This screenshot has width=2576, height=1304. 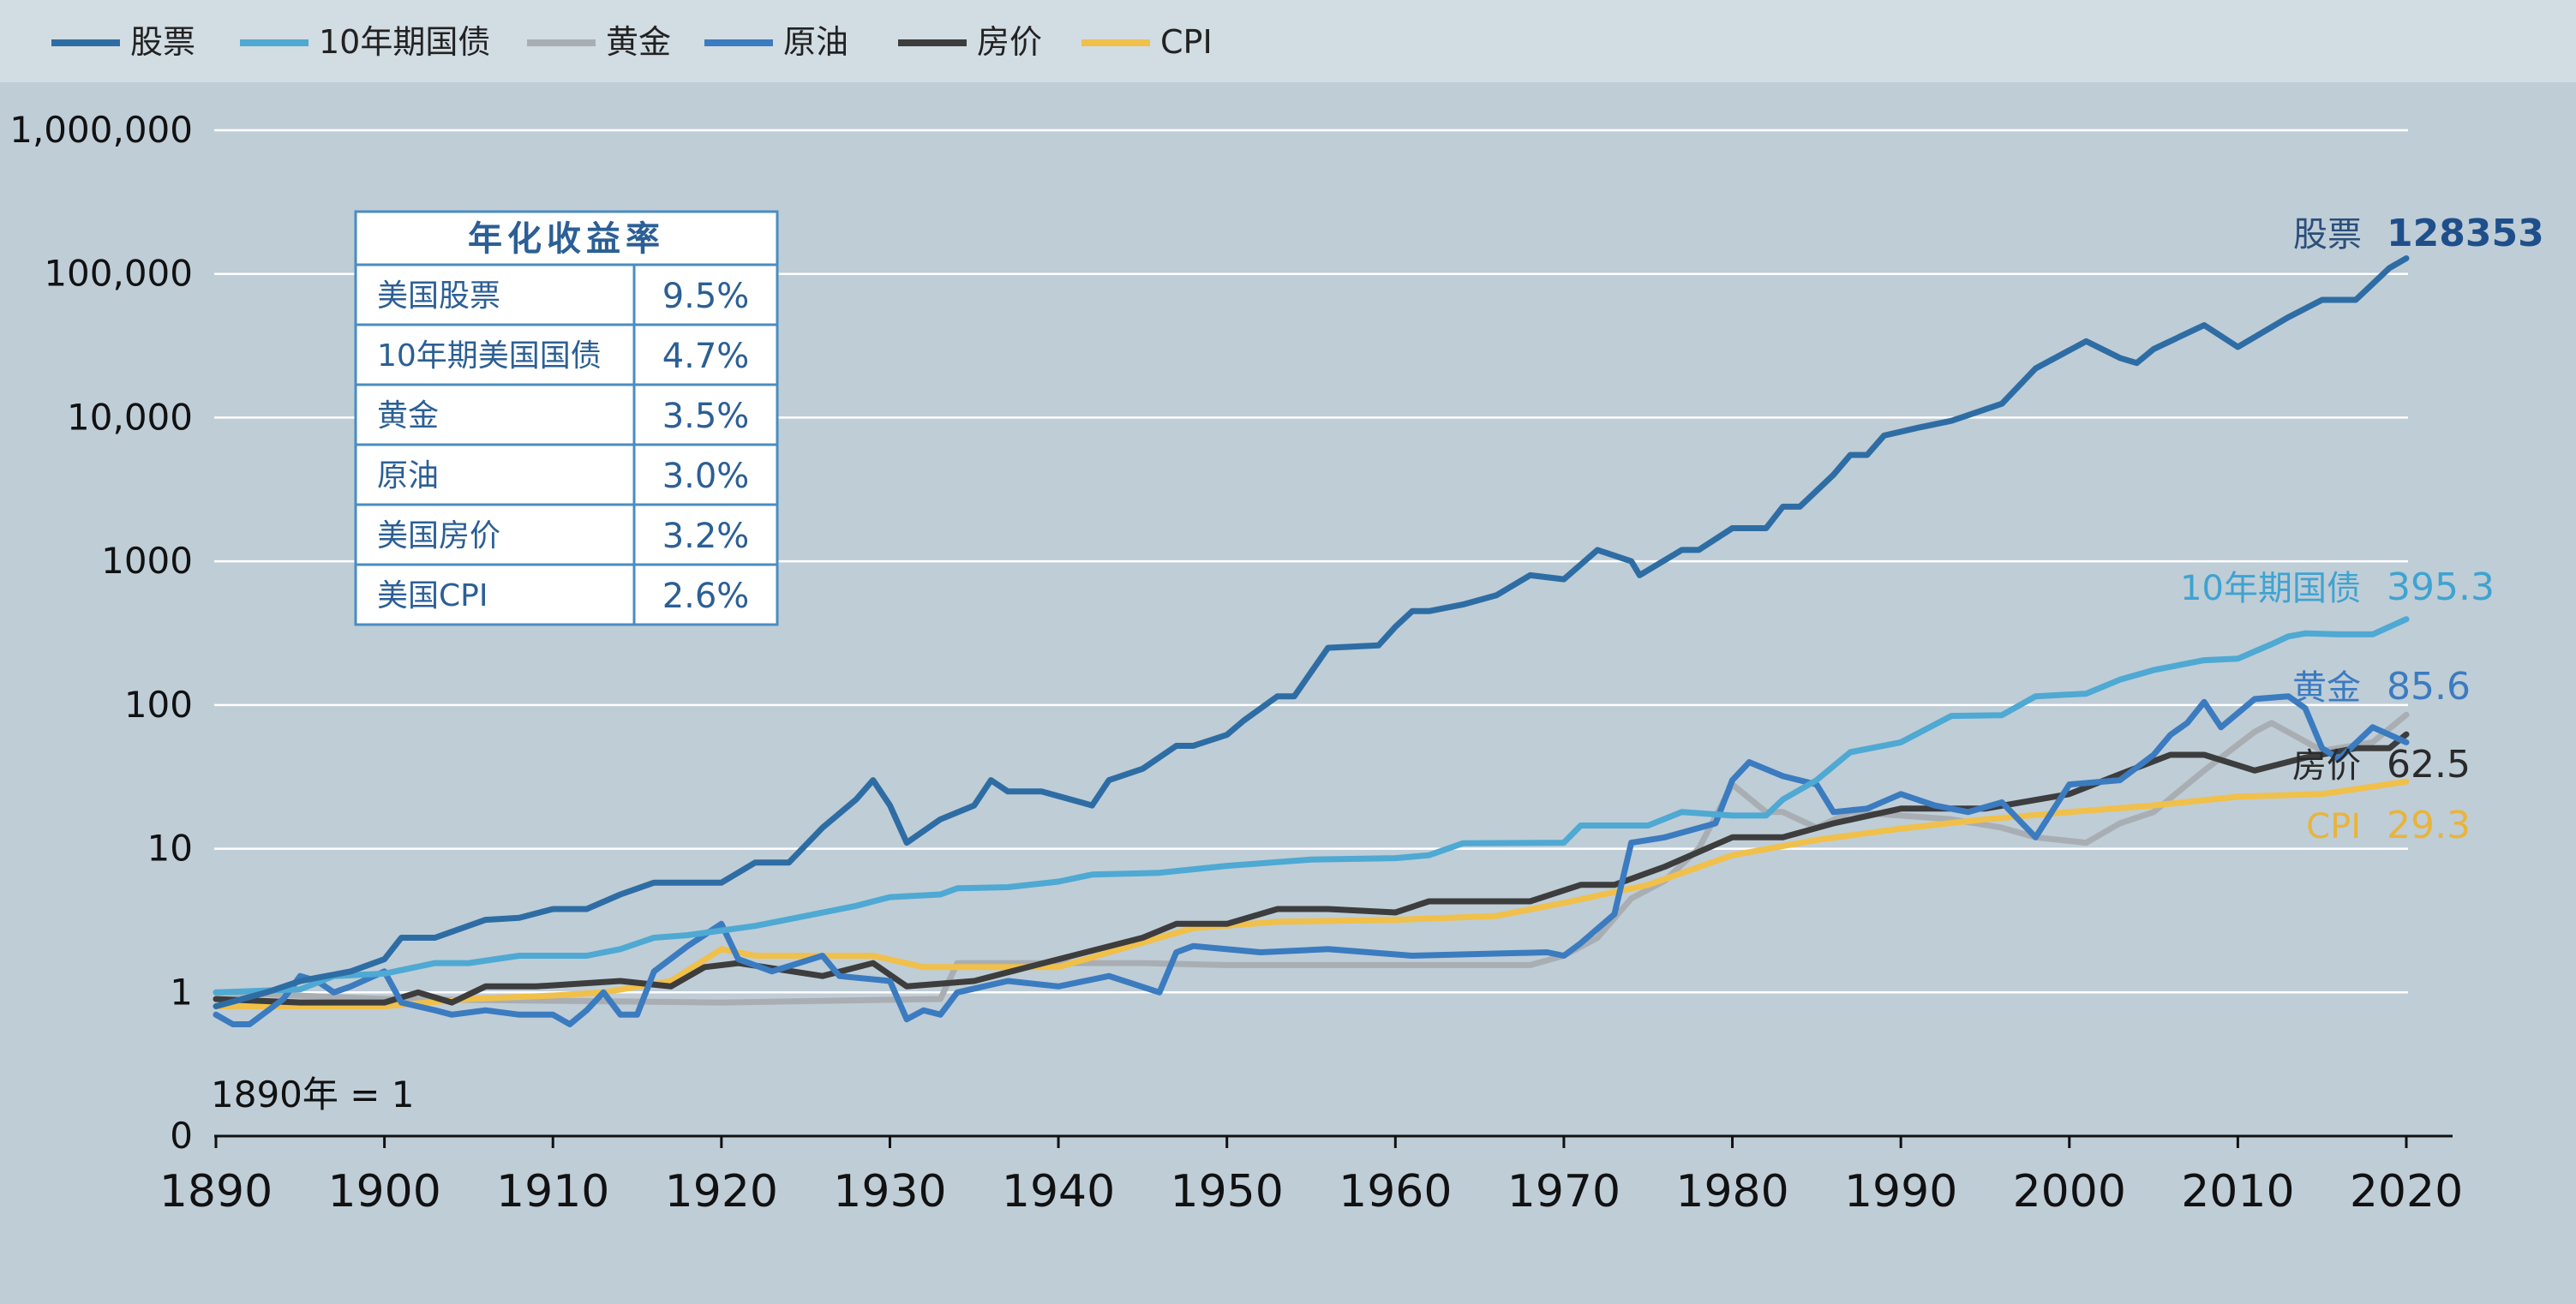 I want to click on x-tick-label: 1910, so click(x=552, y=1191).